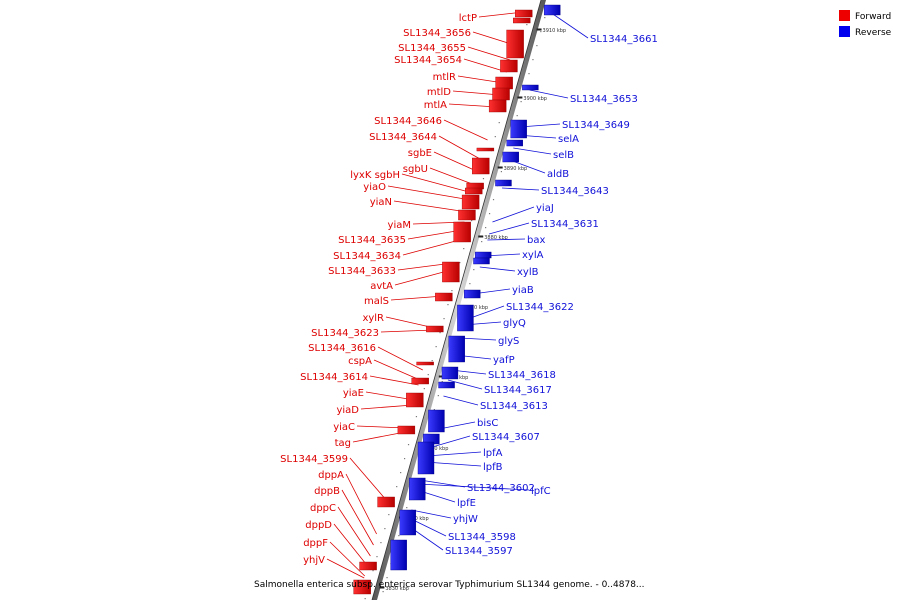 This screenshot has height=600, width=900. Describe the element at coordinates (403, 137) in the screenshot. I see `forward-gene-label: SL1344_3644` at that location.